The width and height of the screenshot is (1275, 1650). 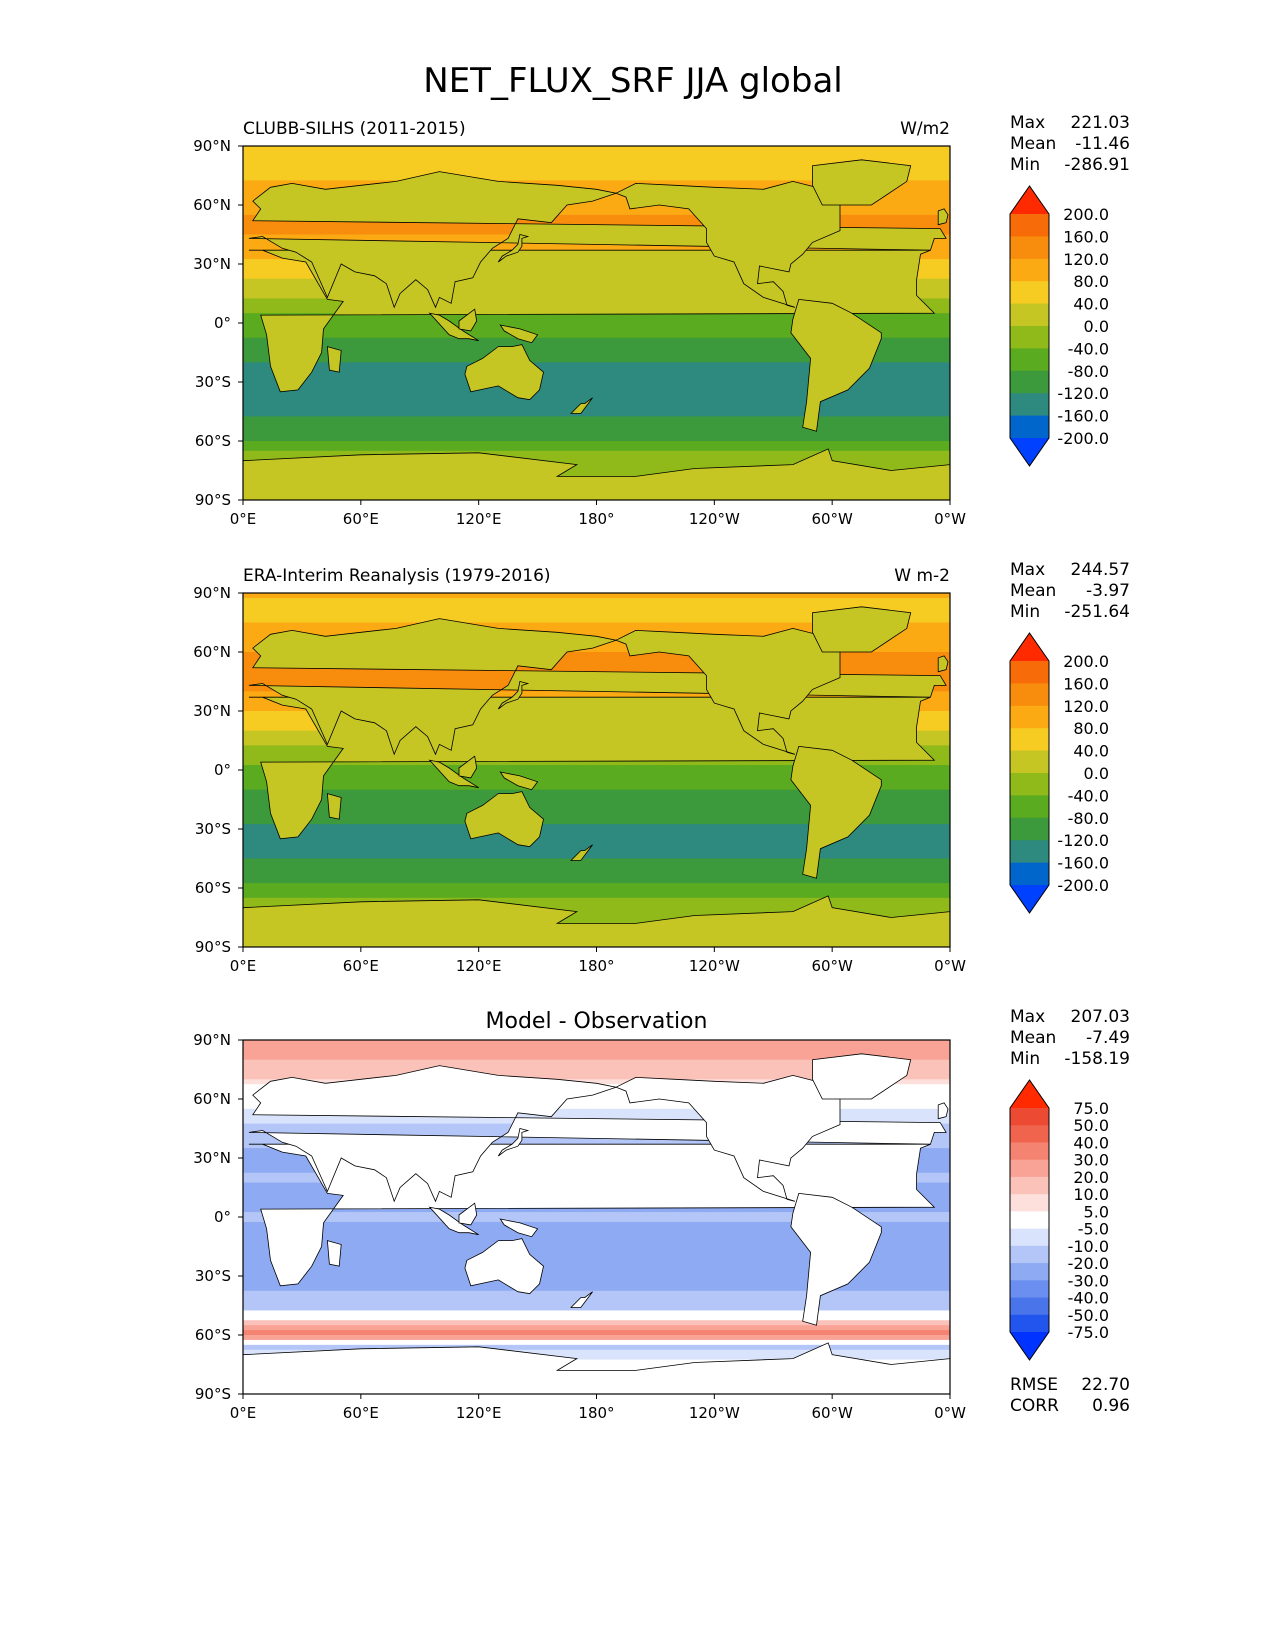 What do you see at coordinates (596, 519) in the screenshot?
I see `x-tick-label: 180°` at bounding box center [596, 519].